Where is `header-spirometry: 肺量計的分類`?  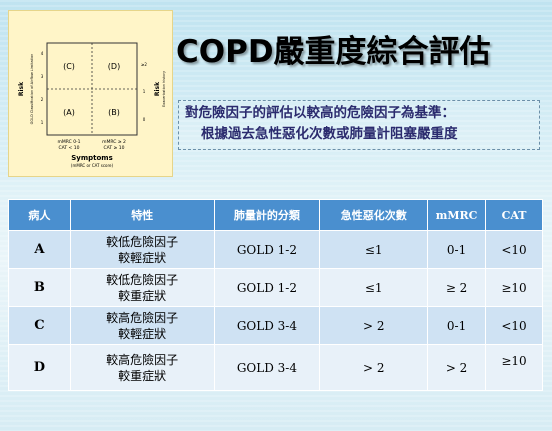 header-spirometry: 肺量計的分類 is located at coordinates (267, 215).